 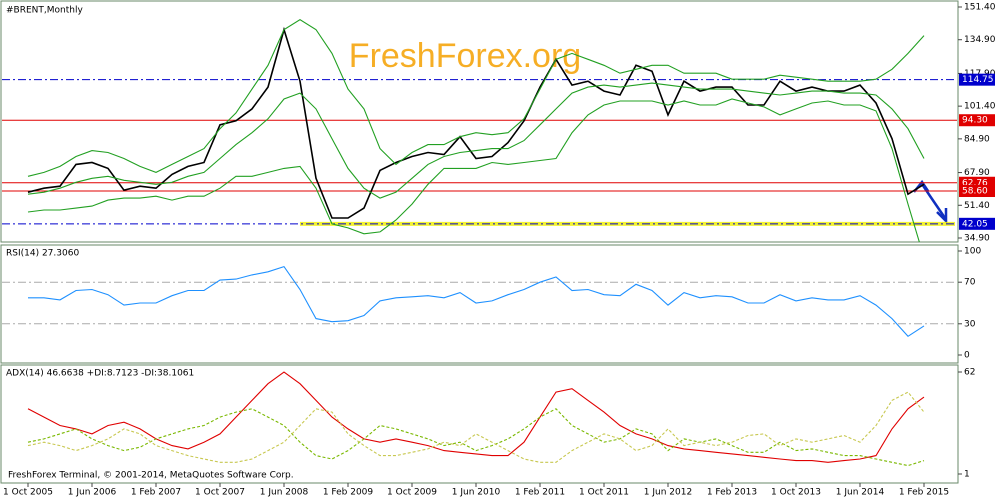 What do you see at coordinates (942, 216) in the screenshot?
I see `arrow-head` at bounding box center [942, 216].